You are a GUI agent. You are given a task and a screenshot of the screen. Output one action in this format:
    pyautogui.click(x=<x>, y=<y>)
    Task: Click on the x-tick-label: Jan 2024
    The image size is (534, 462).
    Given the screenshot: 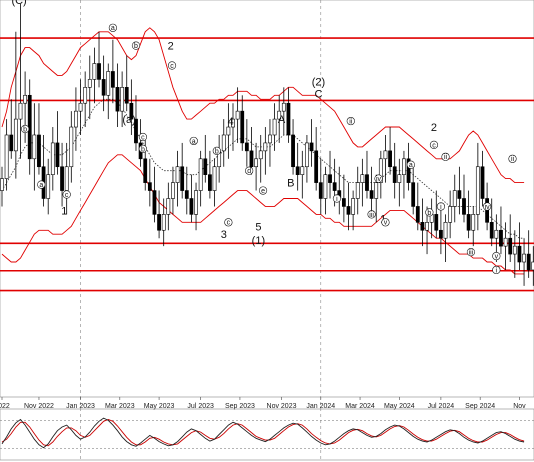 What is the action you would take?
    pyautogui.click(x=320, y=406)
    